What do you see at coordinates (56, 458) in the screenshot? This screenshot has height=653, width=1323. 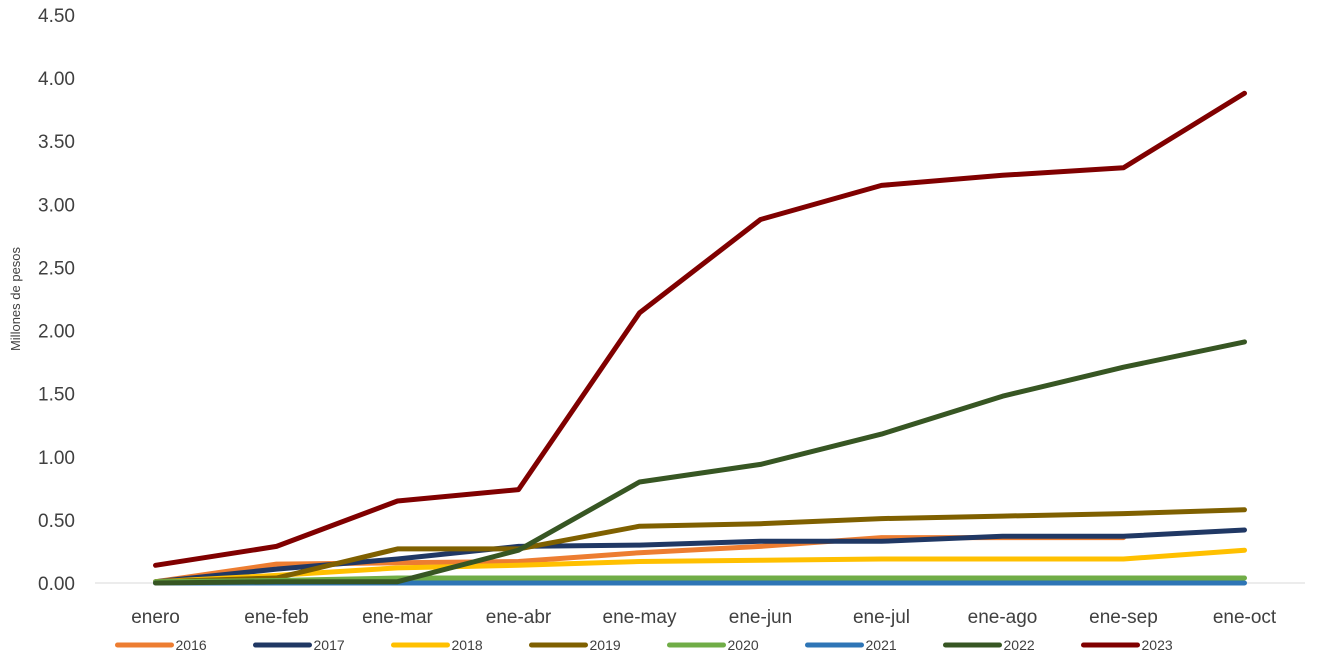 I see `y-tick-label: 1.00` at bounding box center [56, 458].